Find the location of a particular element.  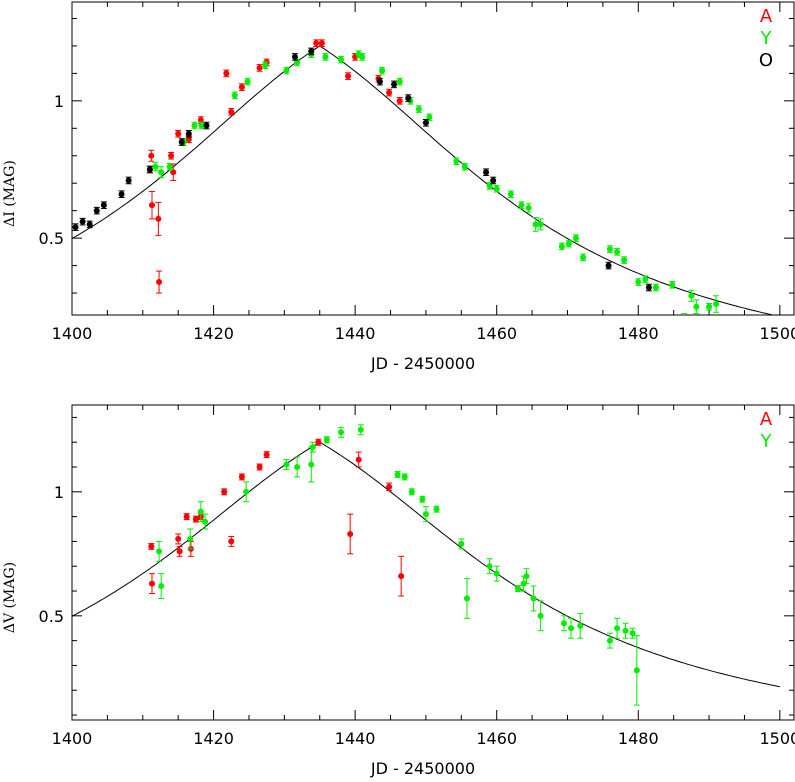

x-axis-title: JD - 2450000 is located at coordinates (422, 363).